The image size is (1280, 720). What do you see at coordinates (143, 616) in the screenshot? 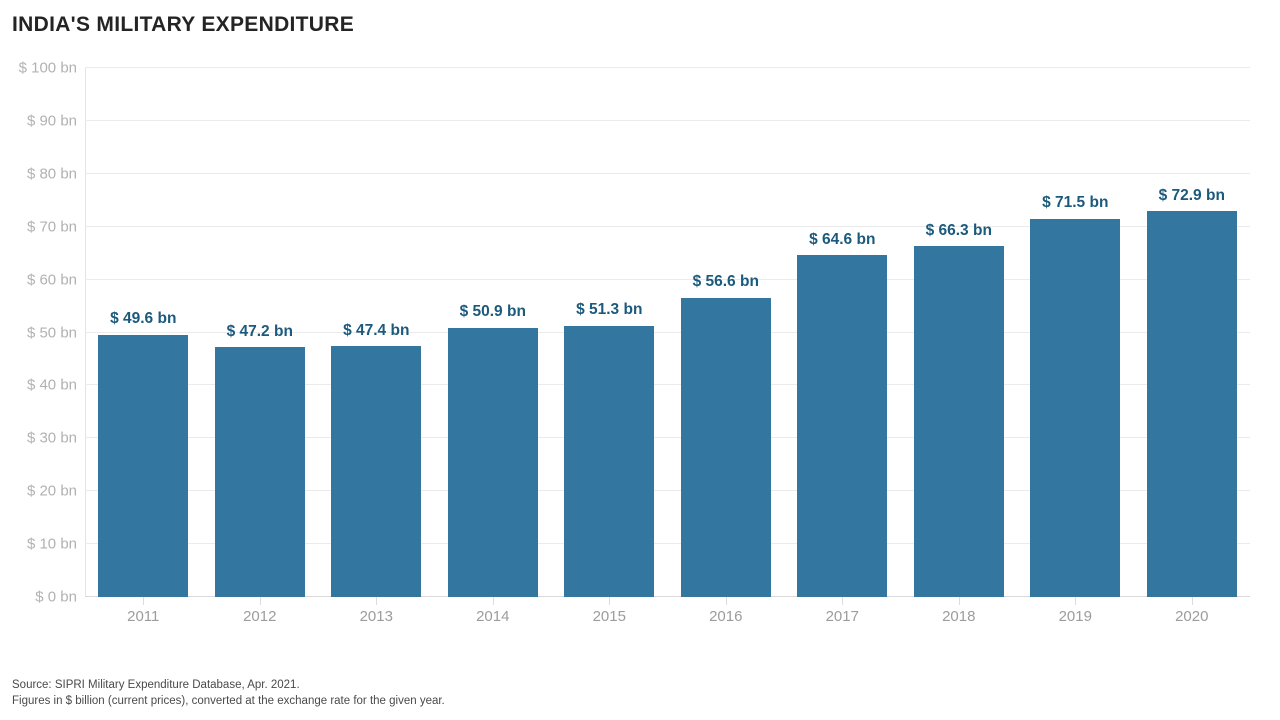
I see `x-tick-label-2011: 2011` at bounding box center [143, 616].